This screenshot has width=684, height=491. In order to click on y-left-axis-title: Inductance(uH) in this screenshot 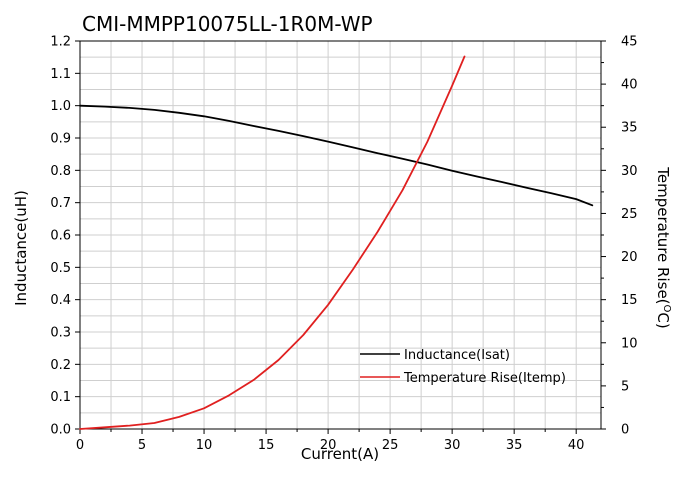, I will do `click(21, 248)`.